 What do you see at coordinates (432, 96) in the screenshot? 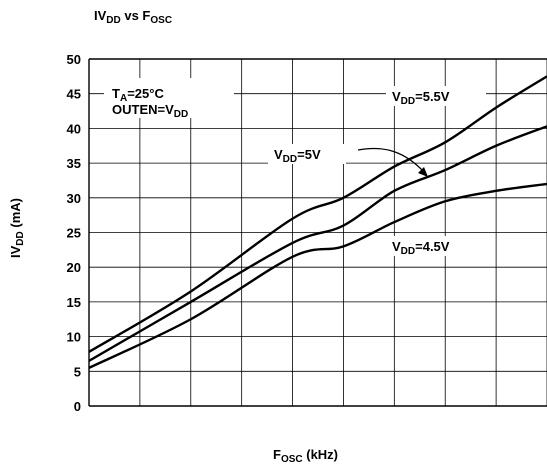
I see `series-label-v55-tail: =5.5V` at bounding box center [432, 96].